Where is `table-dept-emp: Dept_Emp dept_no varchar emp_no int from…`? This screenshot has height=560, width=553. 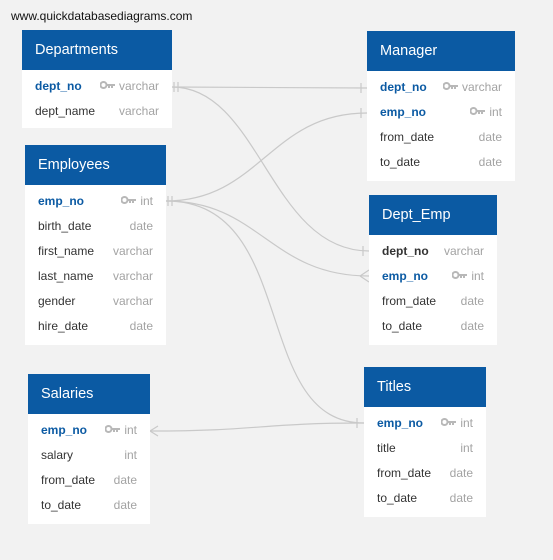 table-dept-emp: Dept_Emp dept_no varchar emp_no int from… is located at coordinates (433, 270).